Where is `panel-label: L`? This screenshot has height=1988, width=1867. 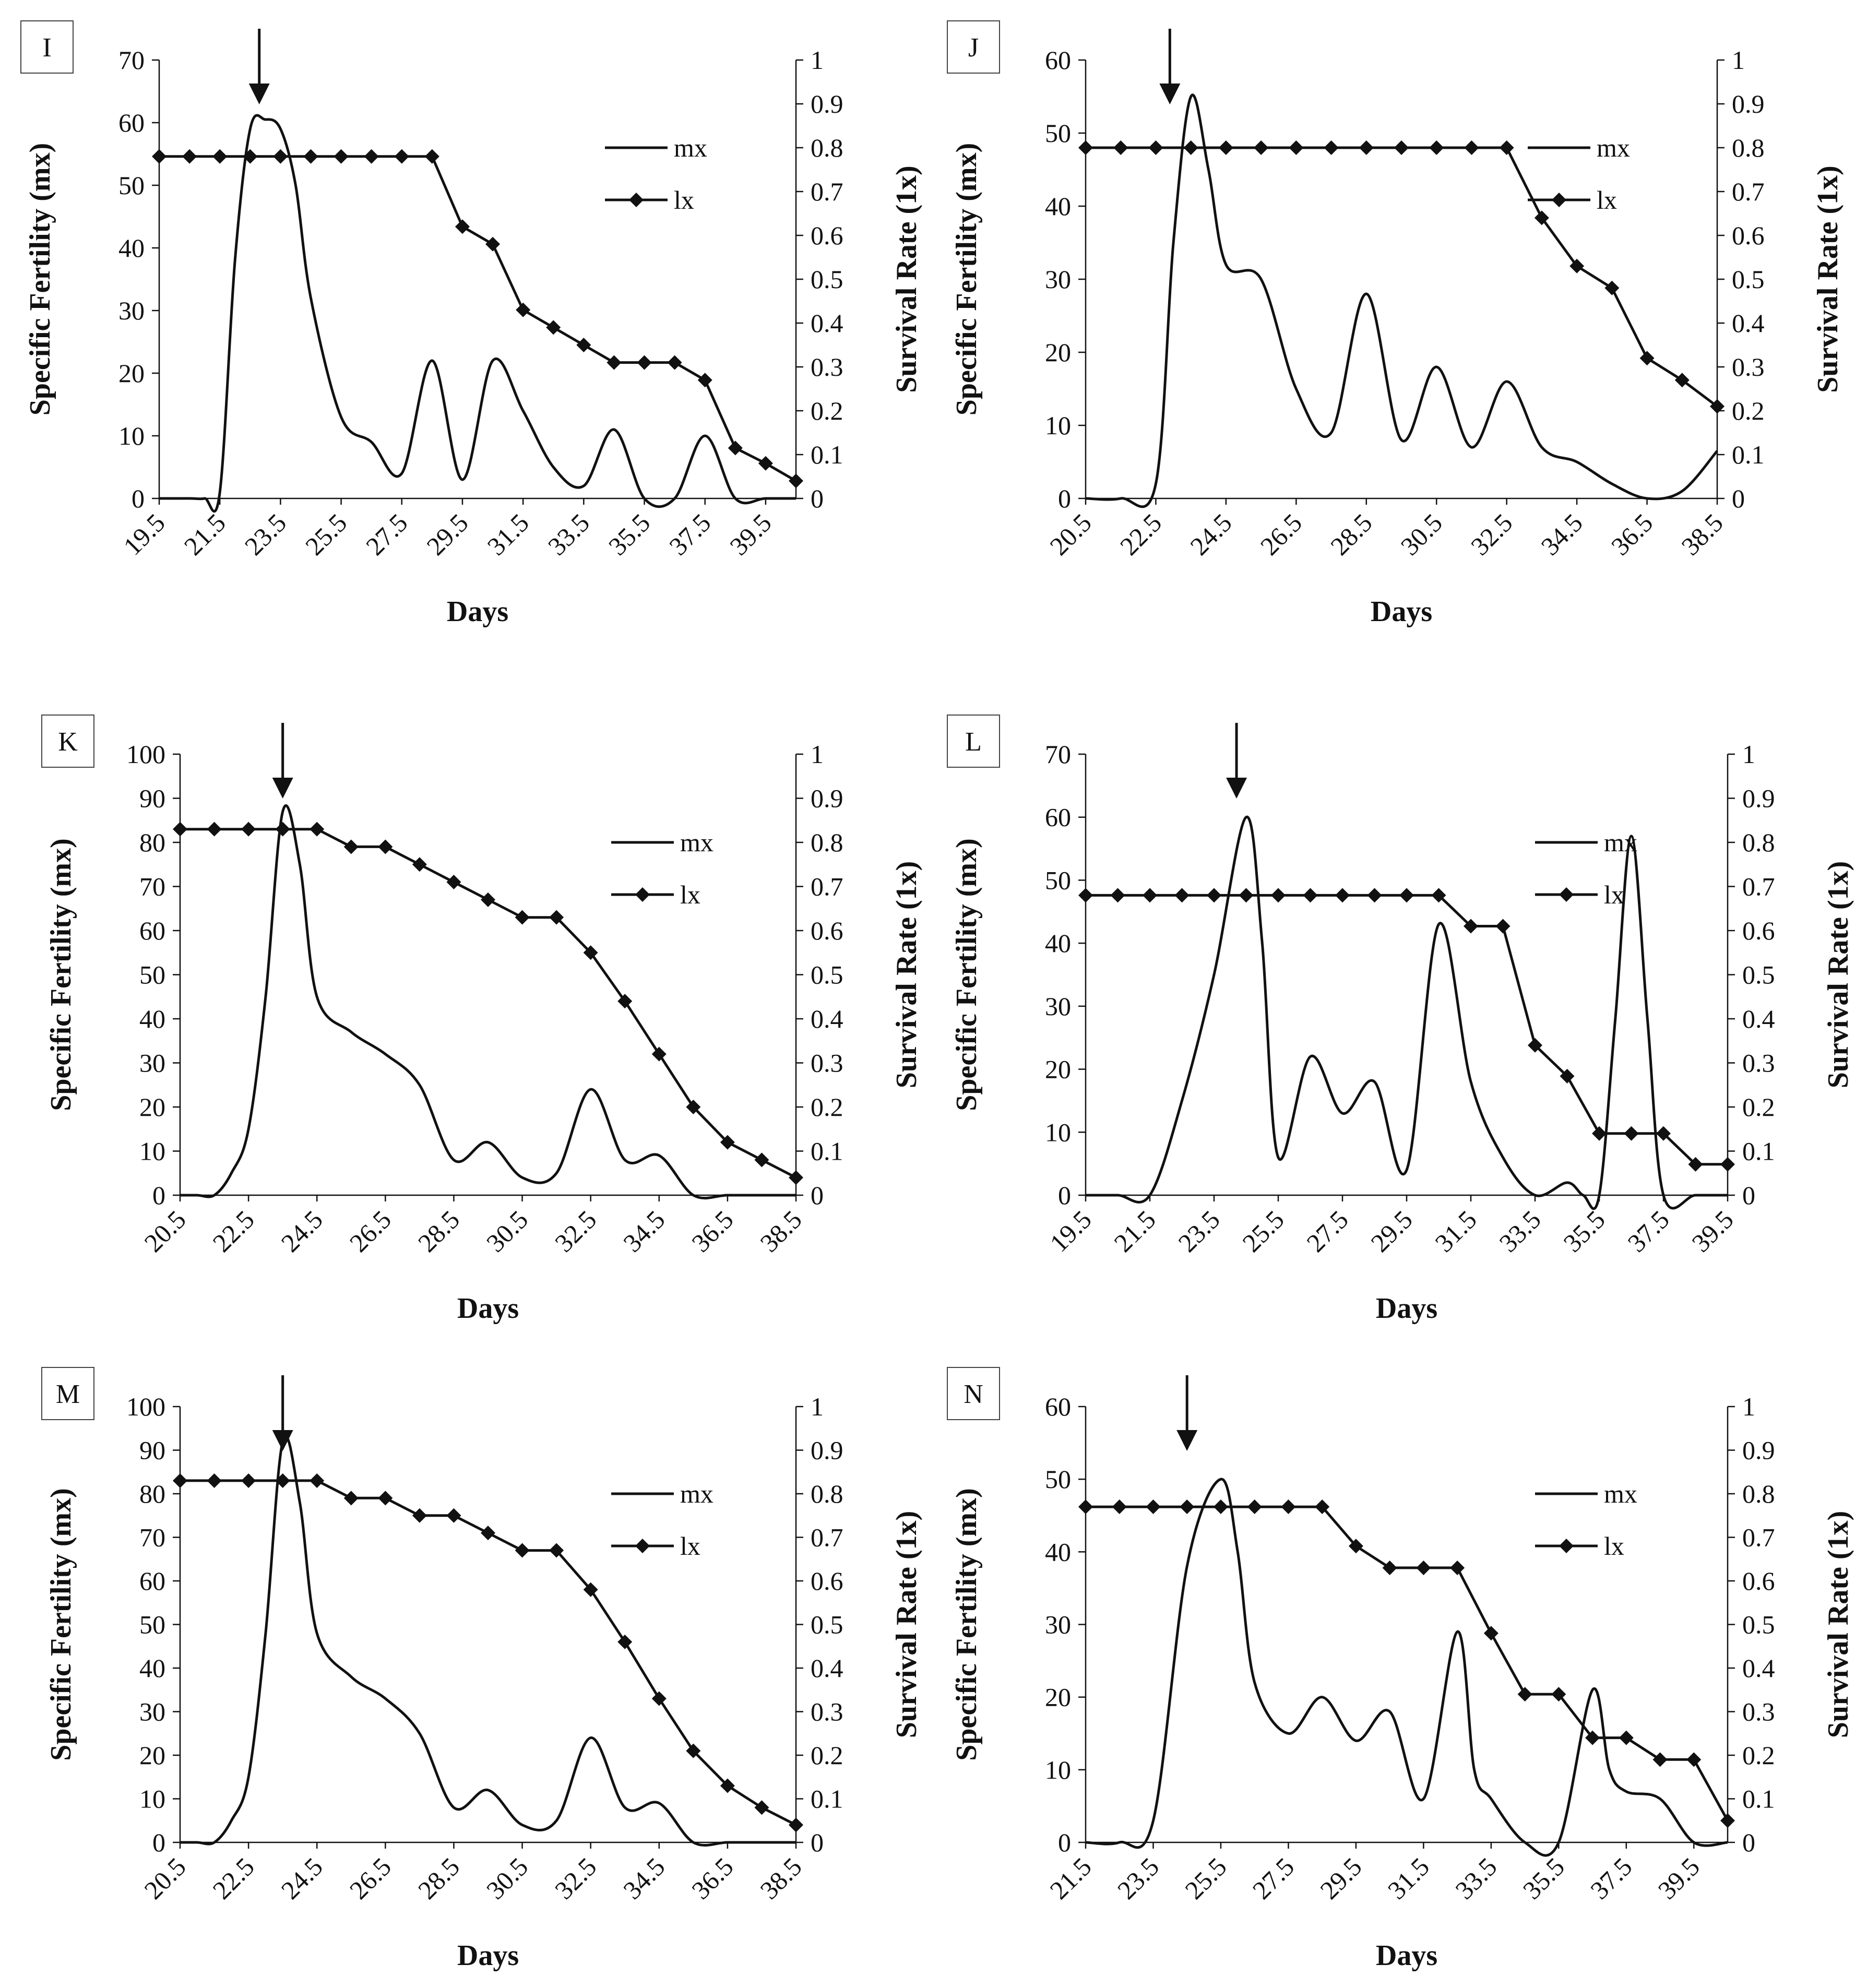
panel-label: L is located at coordinates (974, 742).